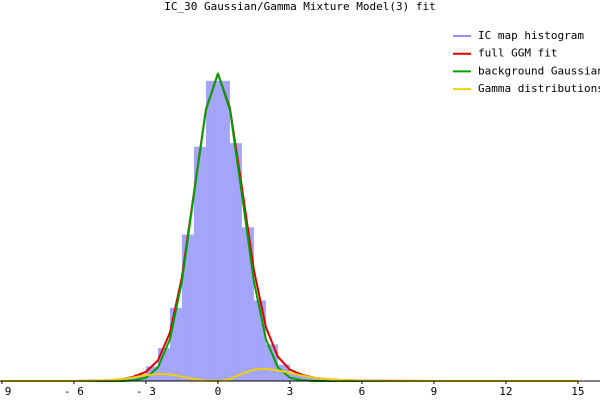 The height and width of the screenshot is (400, 600). What do you see at coordinates (539, 88) in the screenshot?
I see `legend-label: Gamma distributions` at bounding box center [539, 88].